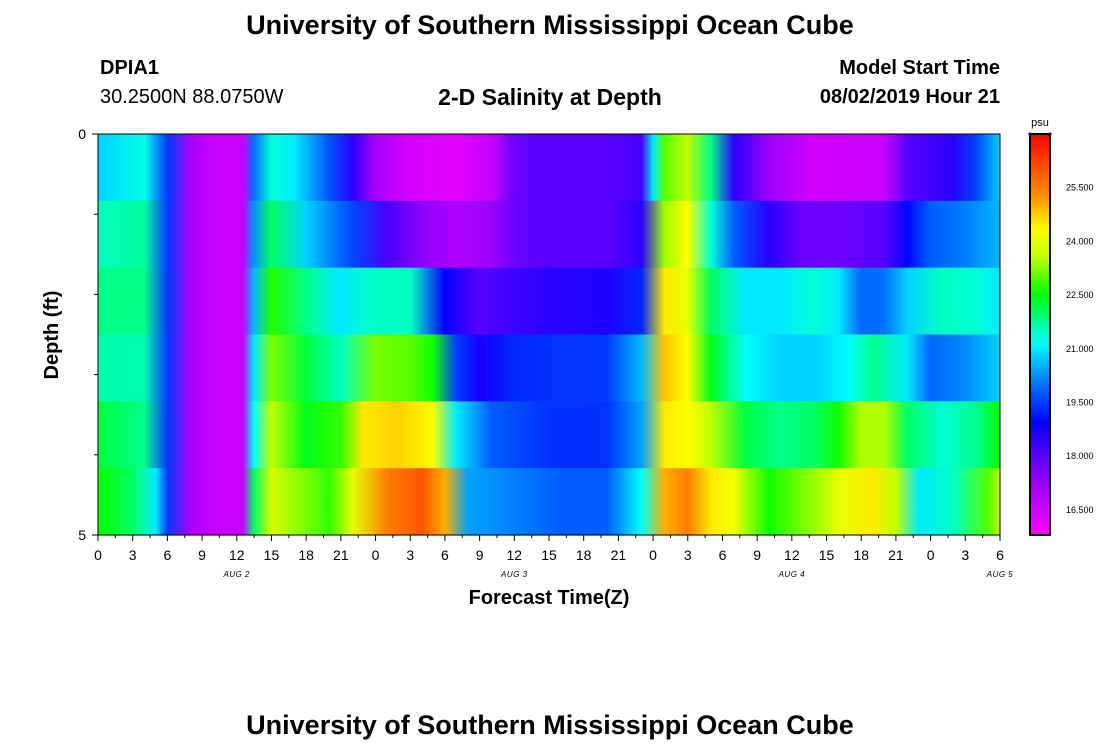  I want to click on colorbar-scale, so click(1040, 334).